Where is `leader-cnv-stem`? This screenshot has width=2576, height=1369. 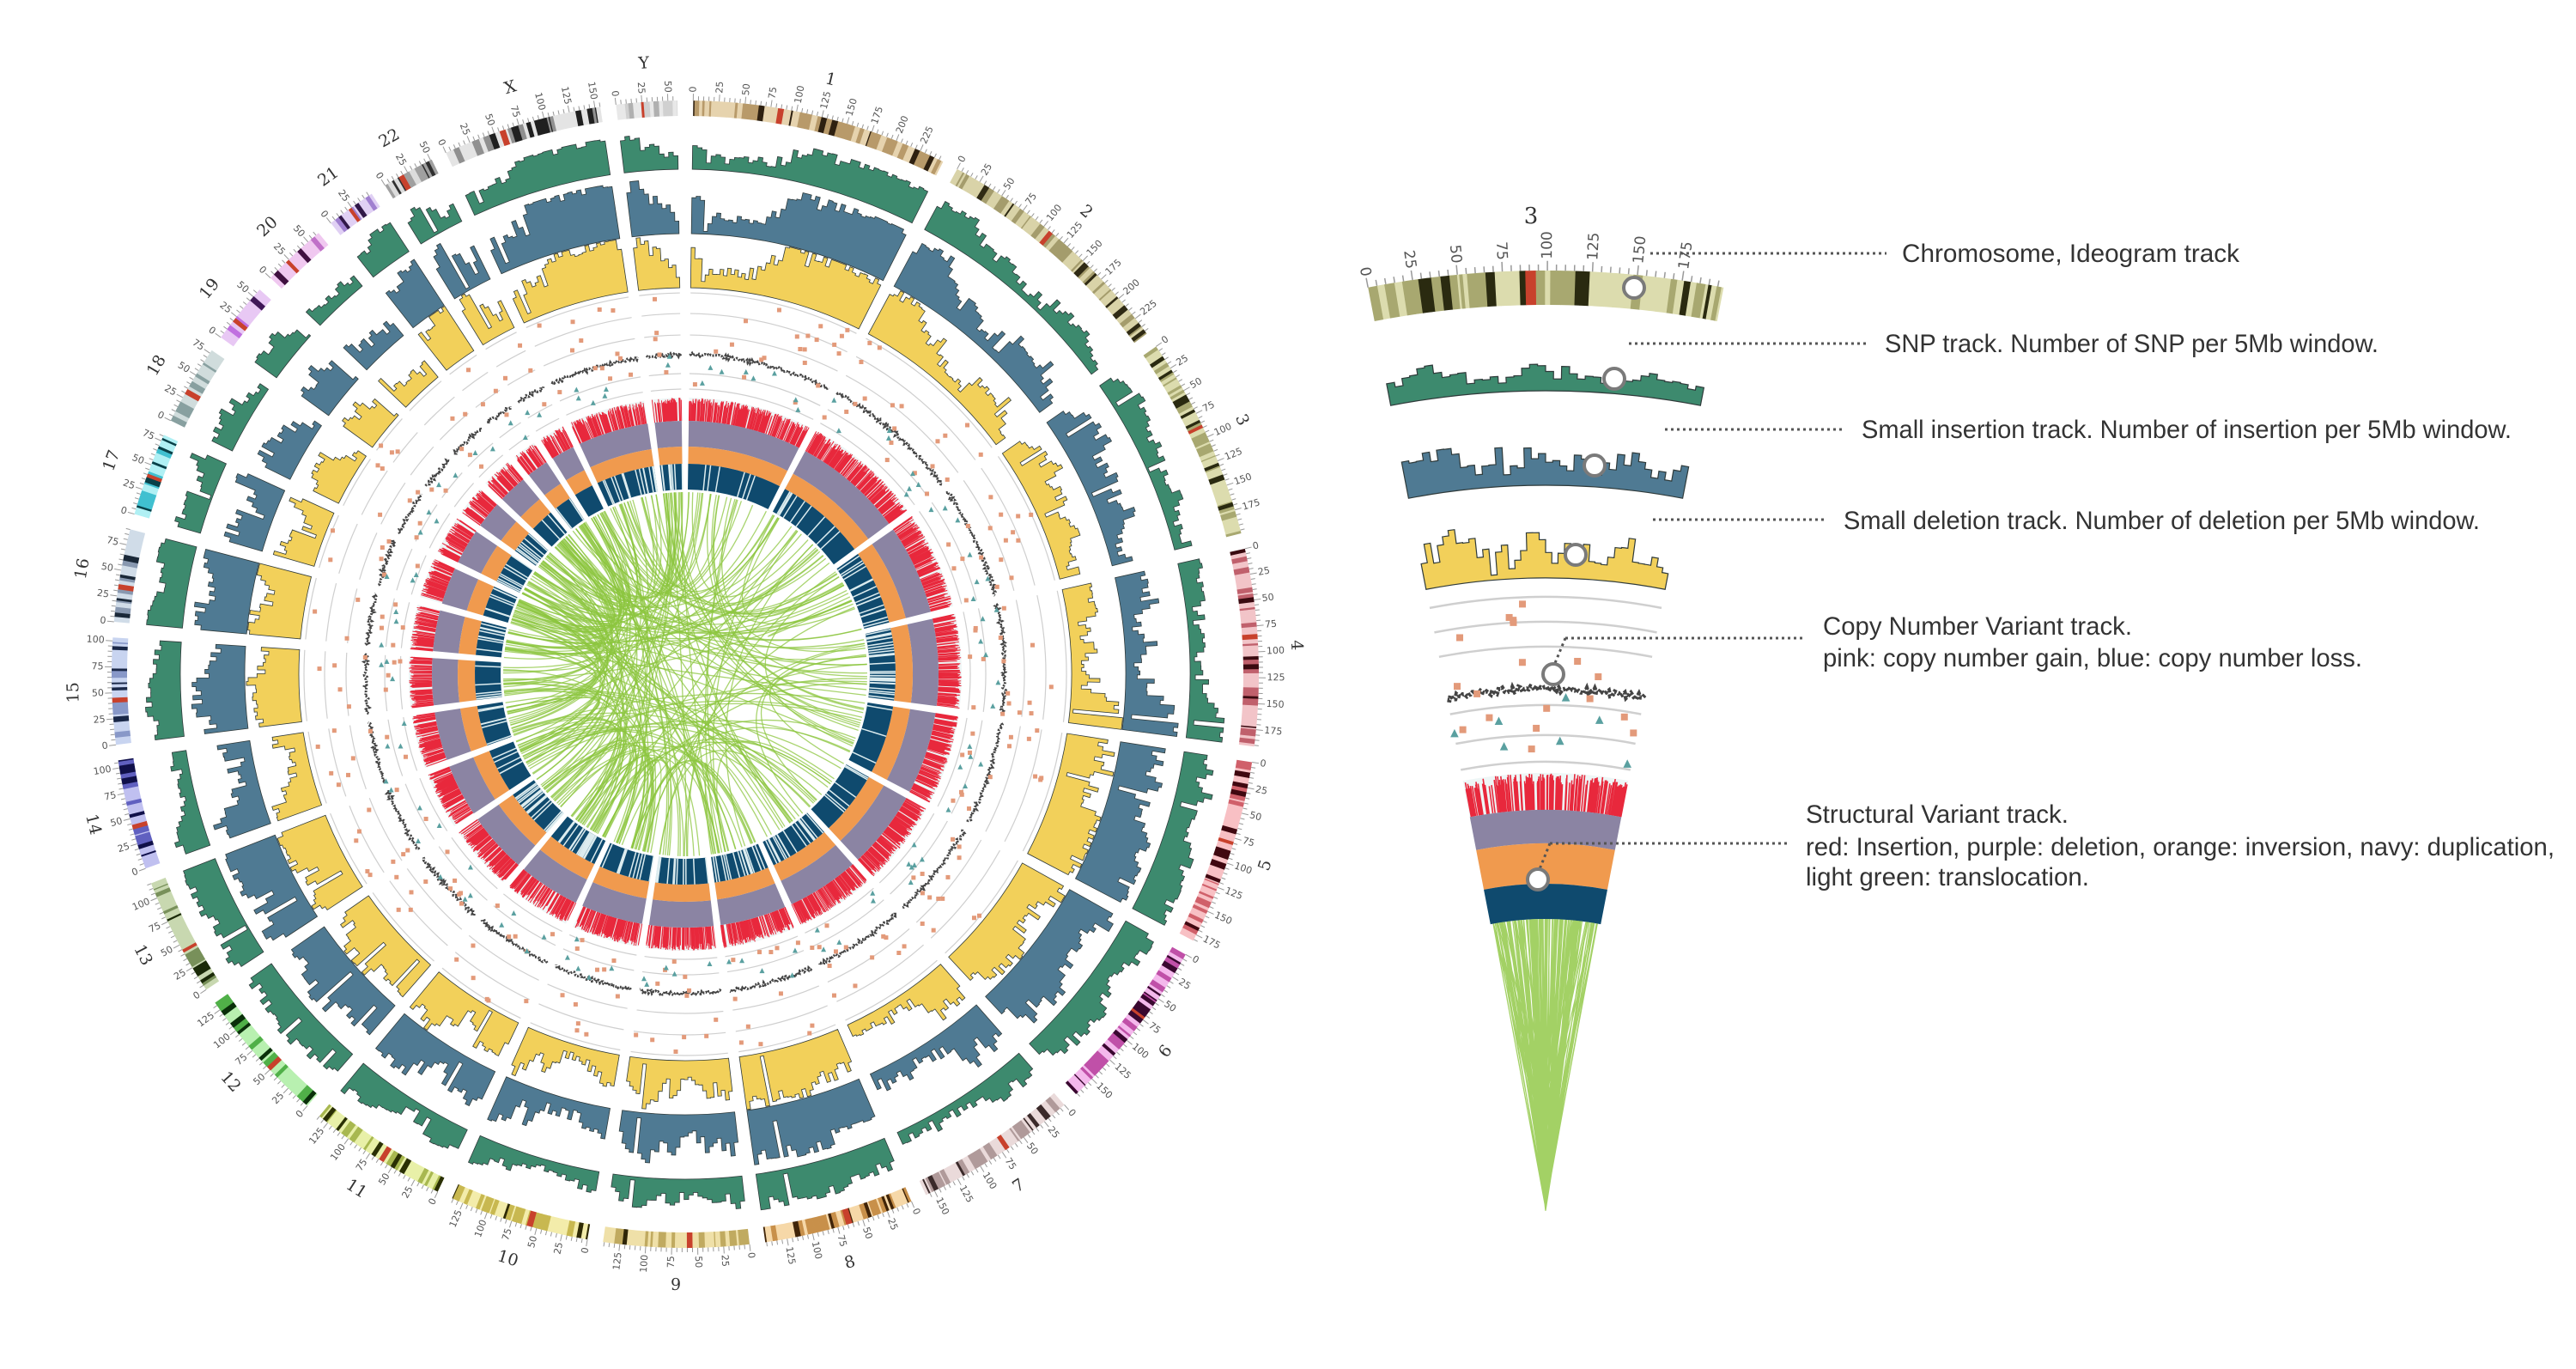 leader-cnv-stem is located at coordinates (1560, 650).